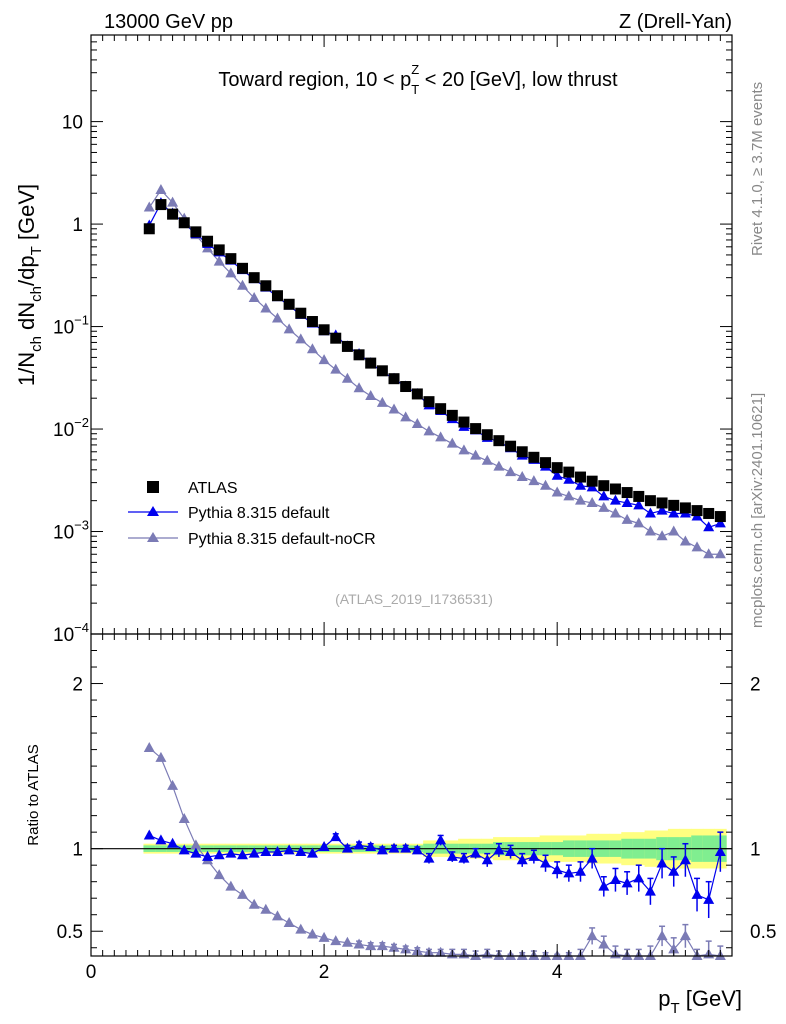 This screenshot has width=786, height=1024. What do you see at coordinates (259, 513) in the screenshot?
I see `legend-label-default: Pythia 8.315 default` at bounding box center [259, 513].